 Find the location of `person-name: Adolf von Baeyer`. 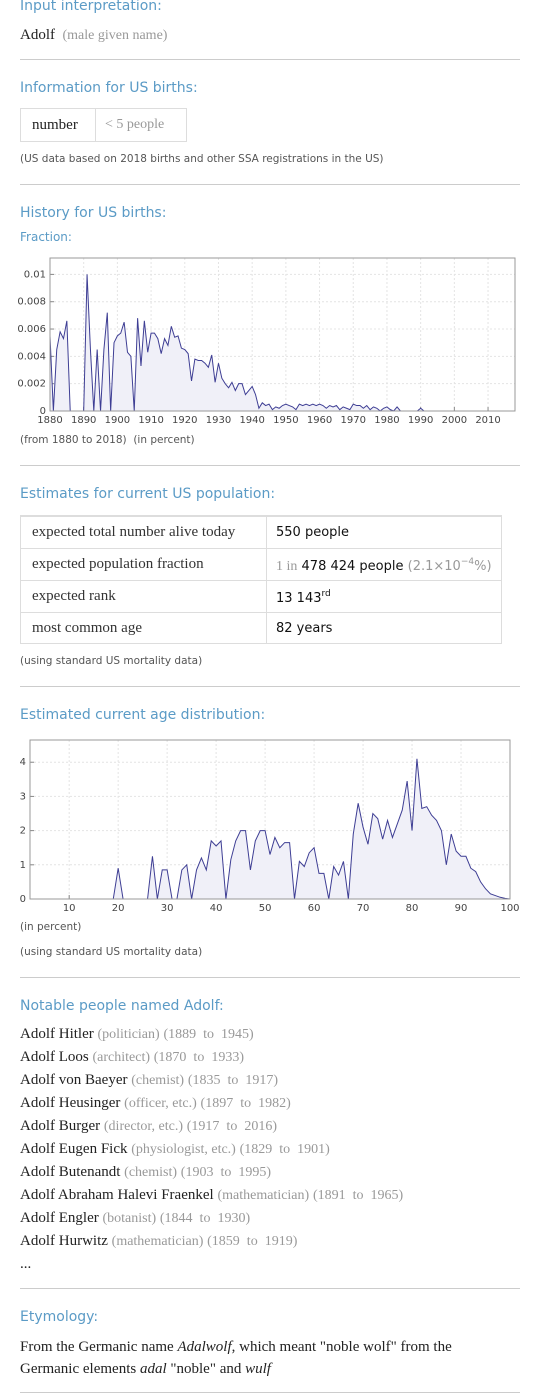

person-name: Adolf von Baeyer is located at coordinates (74, 1080).